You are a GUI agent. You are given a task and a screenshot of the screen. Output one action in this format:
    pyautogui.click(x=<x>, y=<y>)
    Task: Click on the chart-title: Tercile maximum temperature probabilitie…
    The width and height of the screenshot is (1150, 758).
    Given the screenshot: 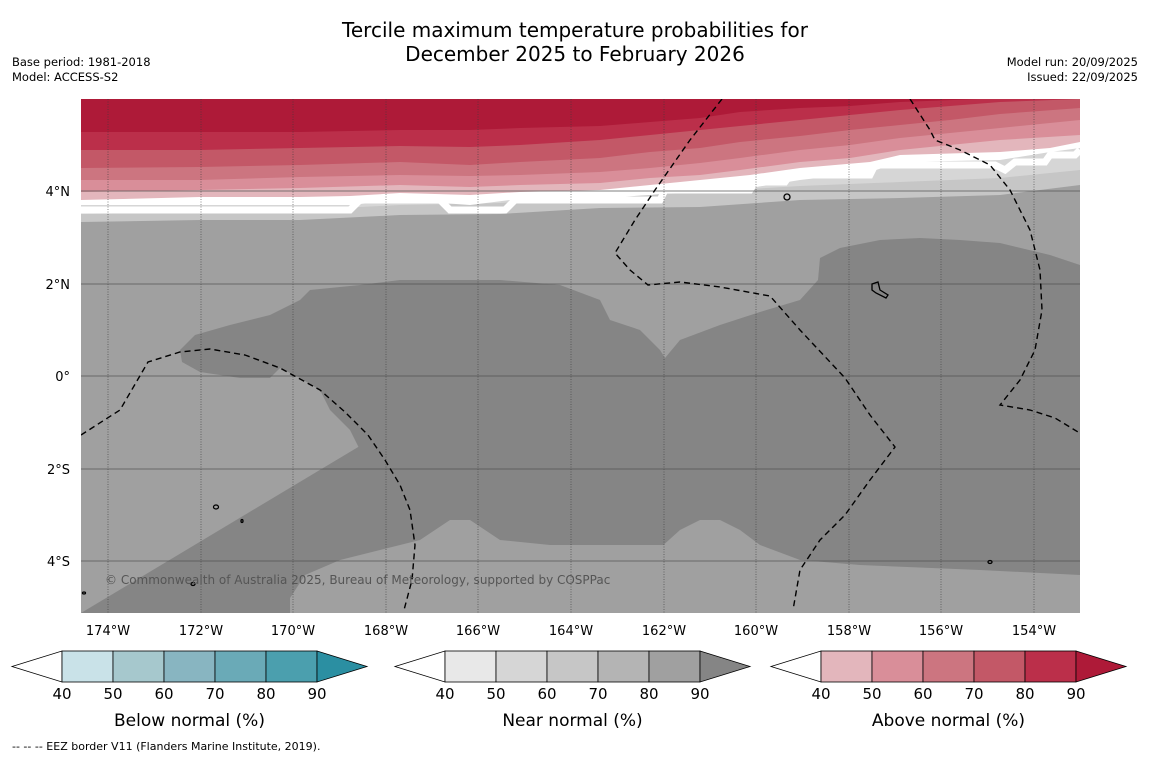 What is the action you would take?
    pyautogui.click(x=575, y=42)
    